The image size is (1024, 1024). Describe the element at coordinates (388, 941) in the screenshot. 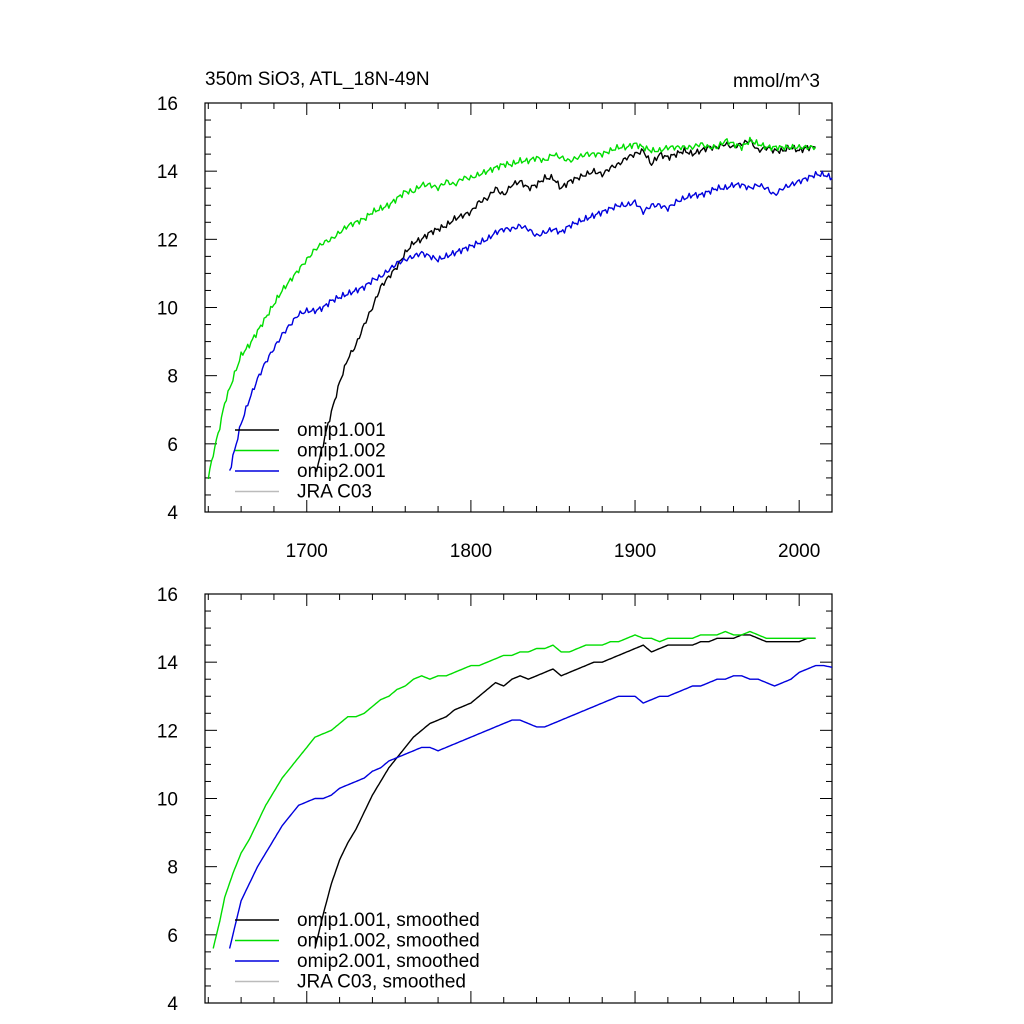

I see `legend-label-1: omip1.002, smoothed` at that location.